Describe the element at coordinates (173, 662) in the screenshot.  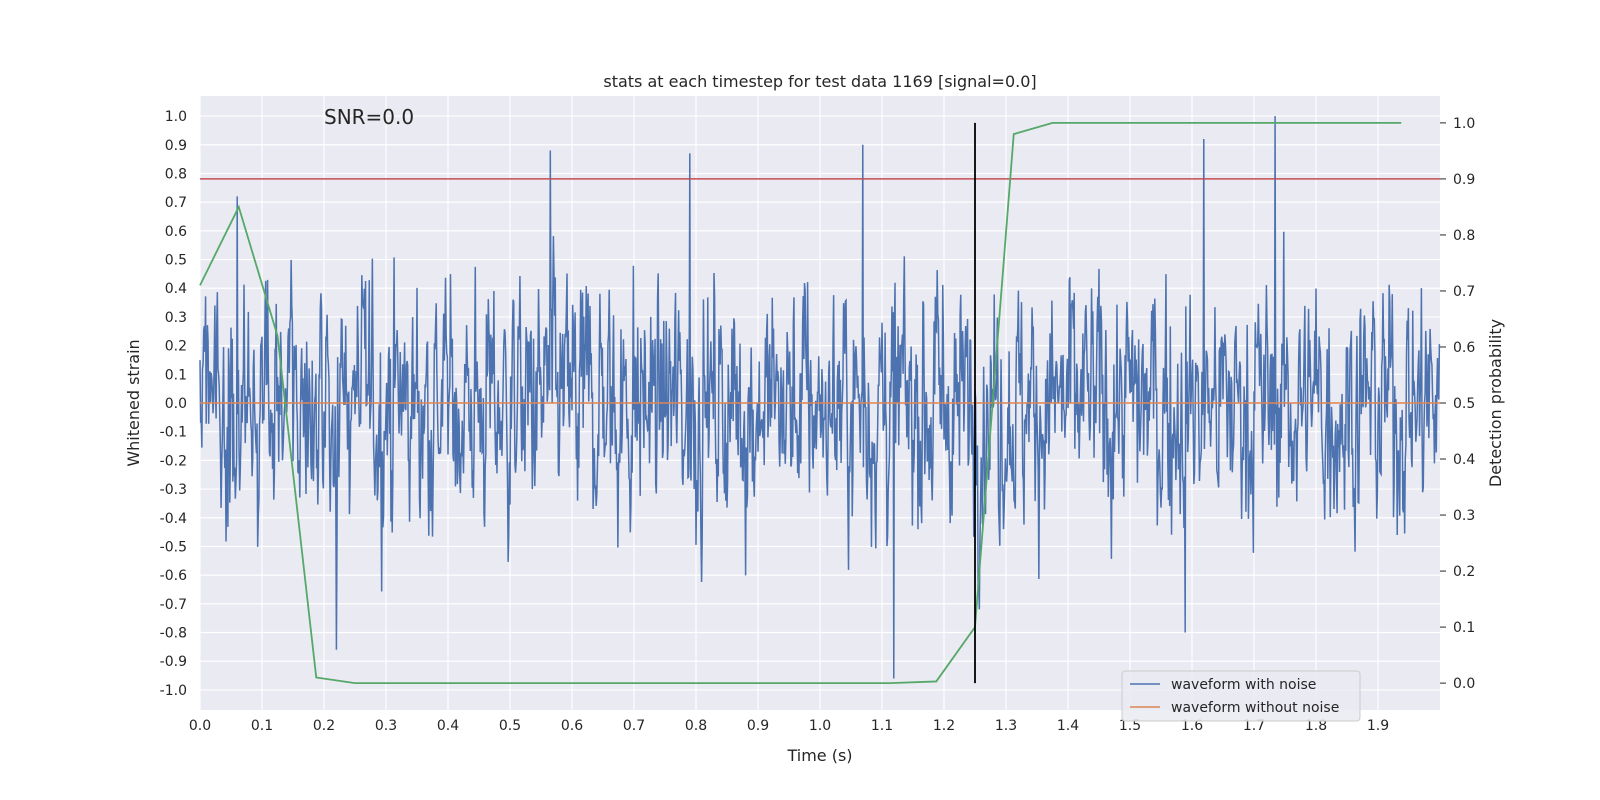
I see `y-tick-label-left: -0.9` at that location.